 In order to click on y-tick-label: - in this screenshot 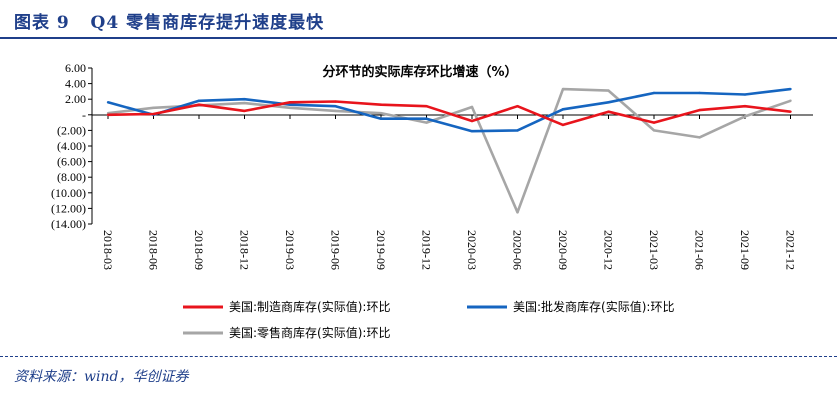, I will do `click(84, 115)`.